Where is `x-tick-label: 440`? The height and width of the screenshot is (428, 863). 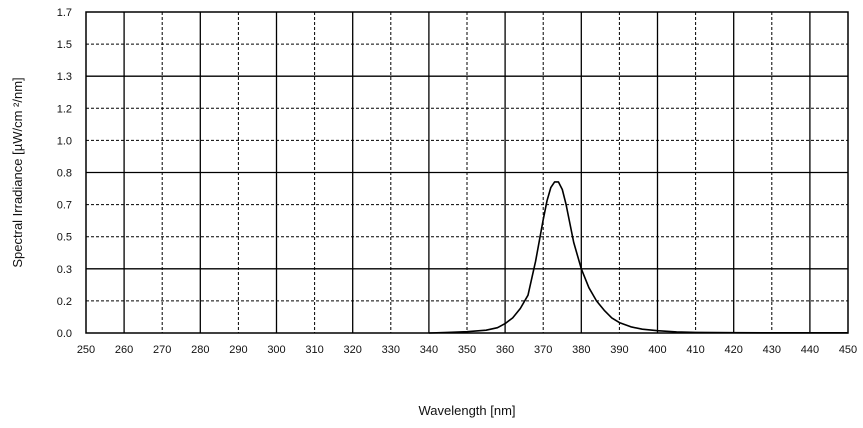
x-tick-label: 440 is located at coordinates (810, 350).